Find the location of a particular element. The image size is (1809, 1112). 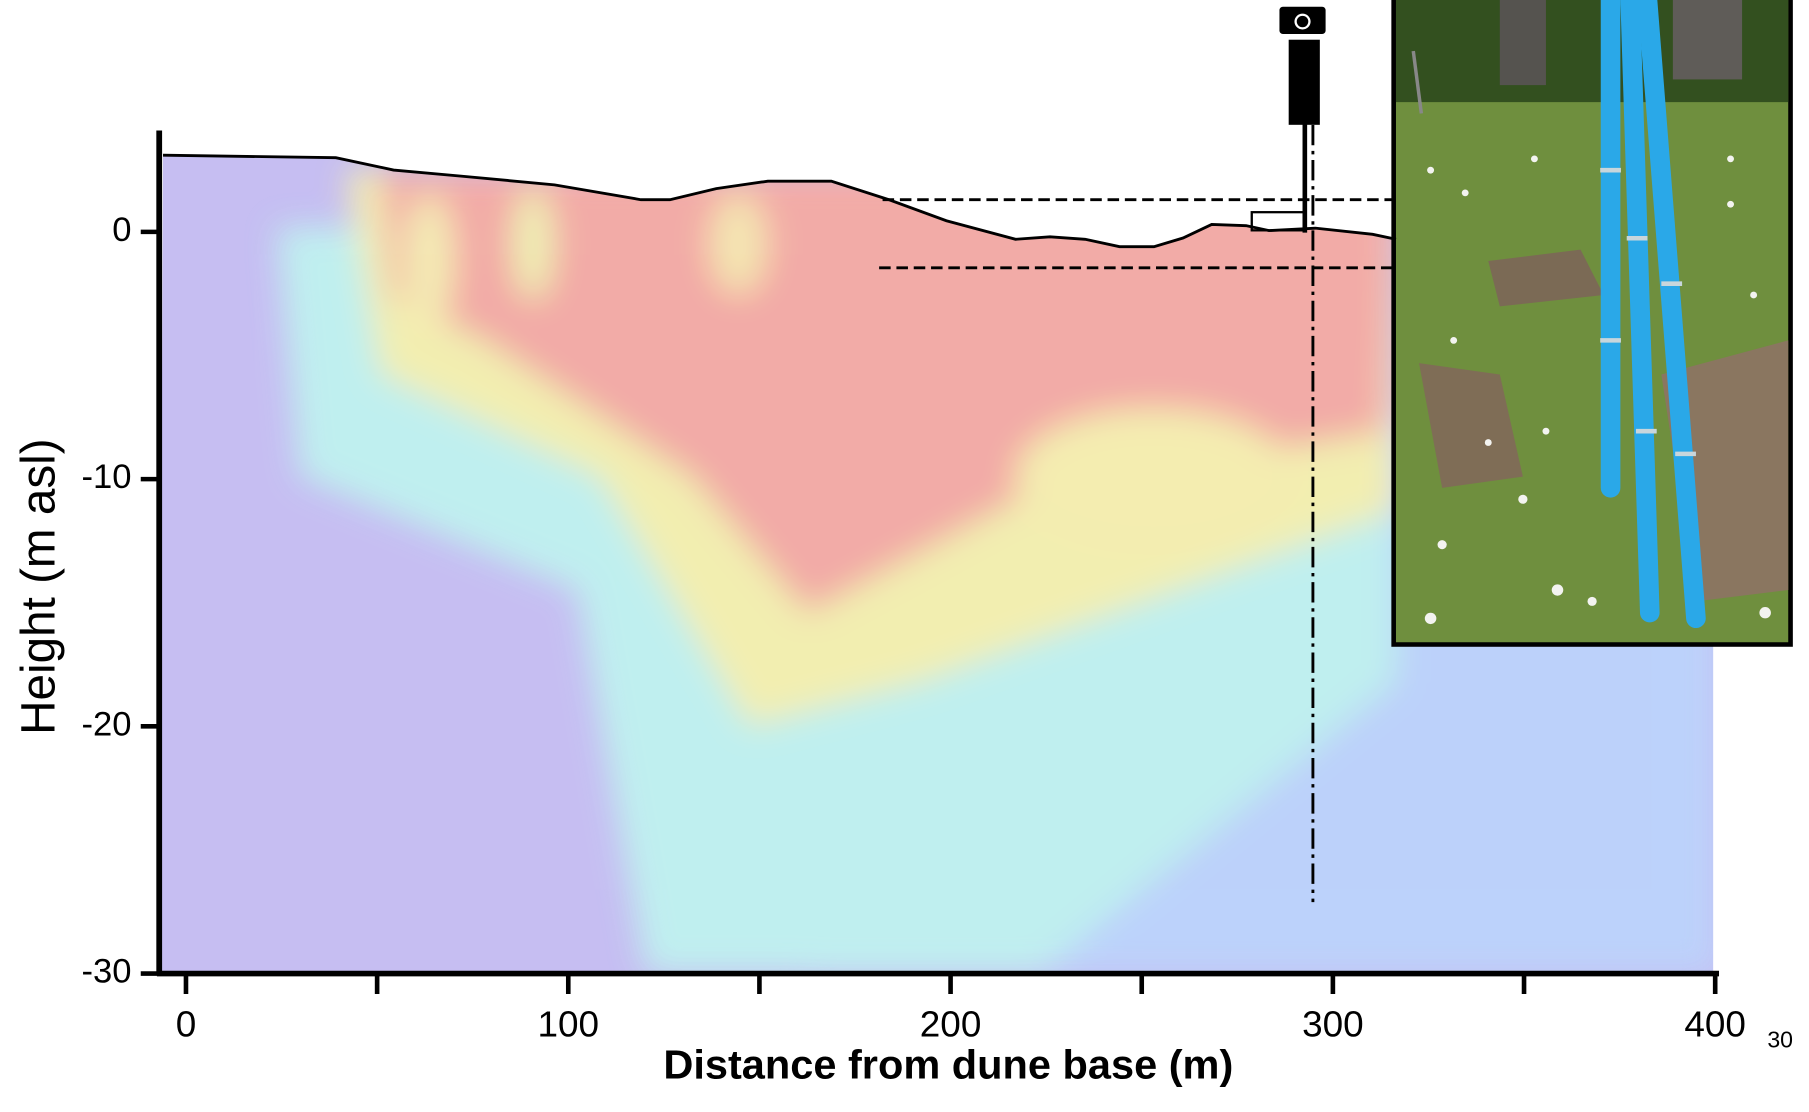

x-tick-label: 300 is located at coordinates (1333, 1024).